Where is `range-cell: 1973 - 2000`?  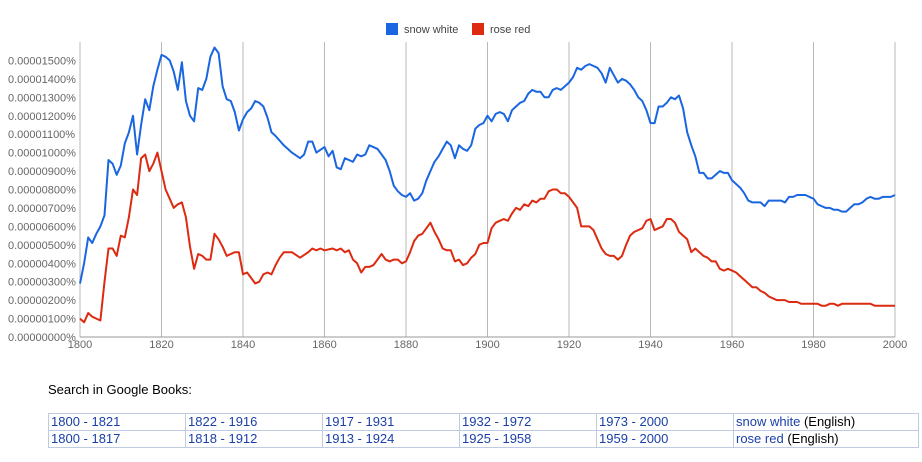 range-cell: 1973 - 2000 is located at coordinates (665, 422).